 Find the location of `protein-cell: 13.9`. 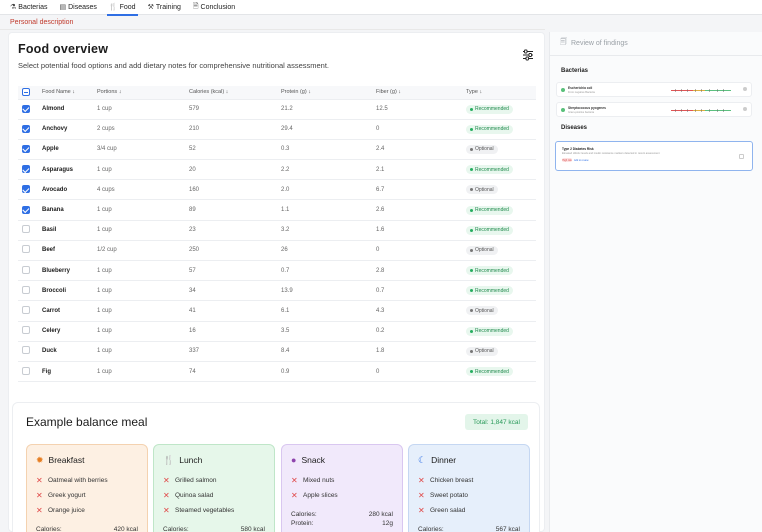

protein-cell: 13.9 is located at coordinates (328, 291).